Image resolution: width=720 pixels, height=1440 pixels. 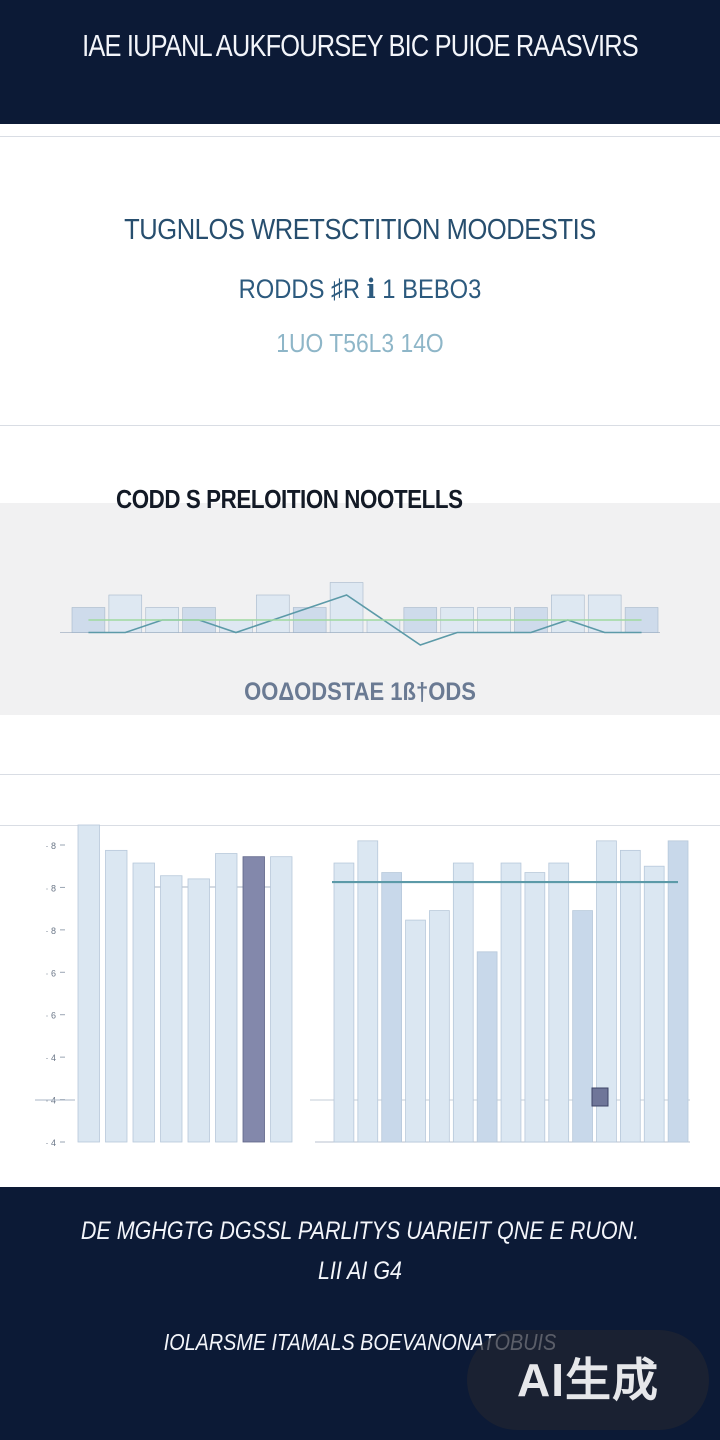 I want to click on page-title: IAE IUPANL AUKFOURSEY BIC PUIOE RAASVIRS, so click(x=360, y=45).